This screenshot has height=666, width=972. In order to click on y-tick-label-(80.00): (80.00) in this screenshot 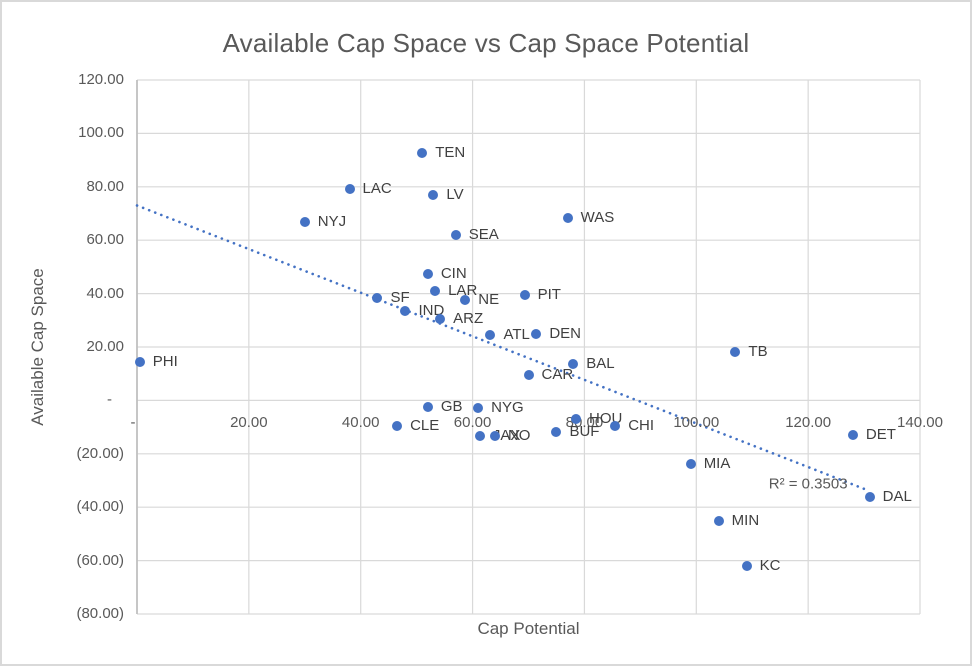, I will do `click(100, 613)`.